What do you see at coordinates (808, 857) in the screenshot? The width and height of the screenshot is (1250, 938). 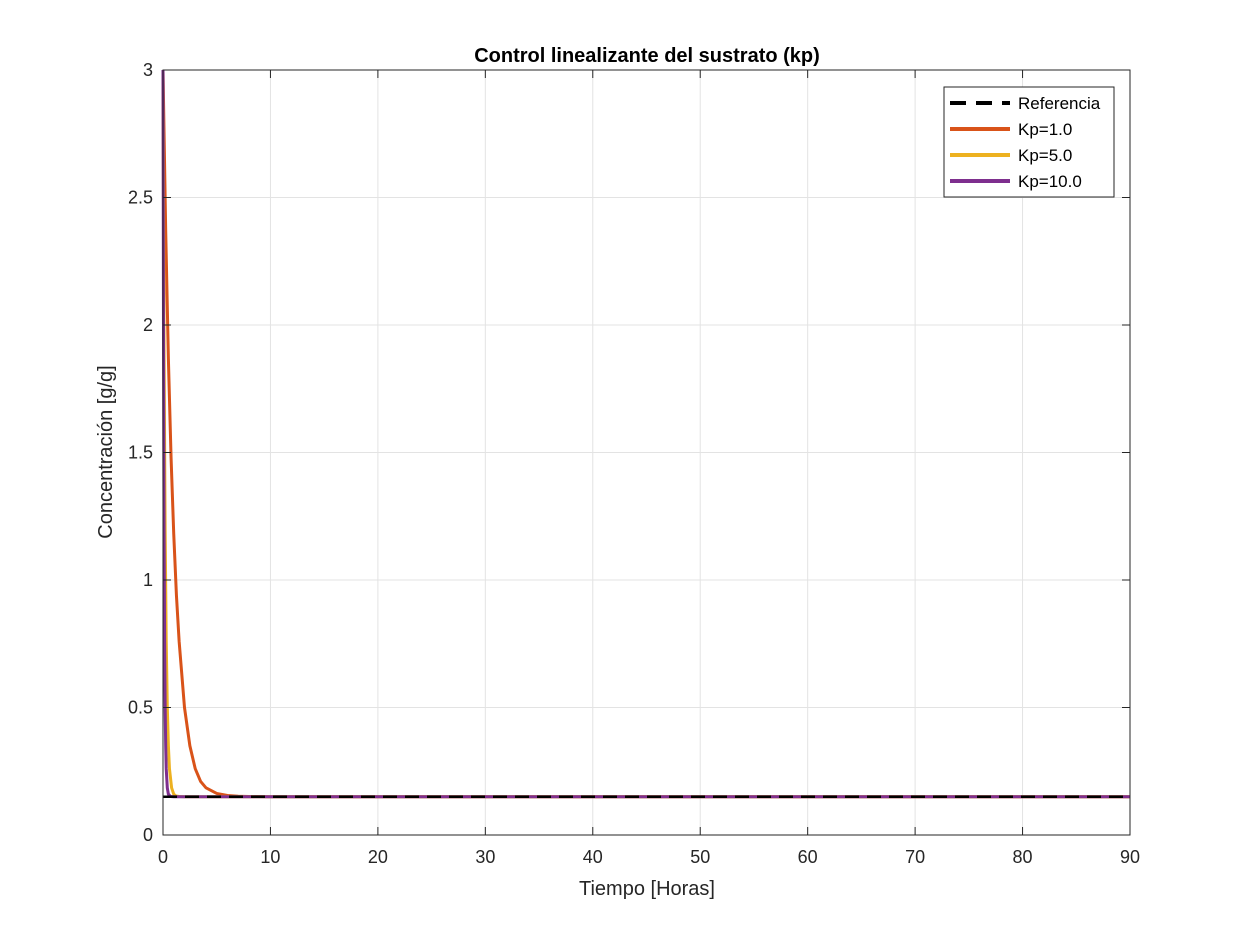 I see `x-tick-label: 60` at bounding box center [808, 857].